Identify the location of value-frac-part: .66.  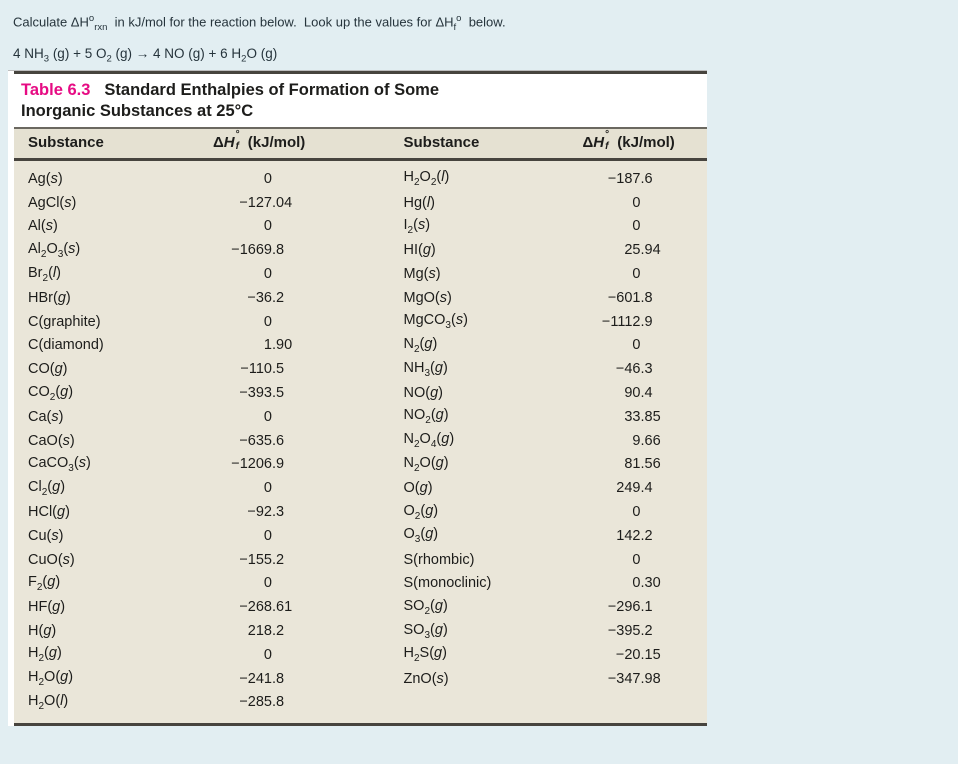
(650, 440).